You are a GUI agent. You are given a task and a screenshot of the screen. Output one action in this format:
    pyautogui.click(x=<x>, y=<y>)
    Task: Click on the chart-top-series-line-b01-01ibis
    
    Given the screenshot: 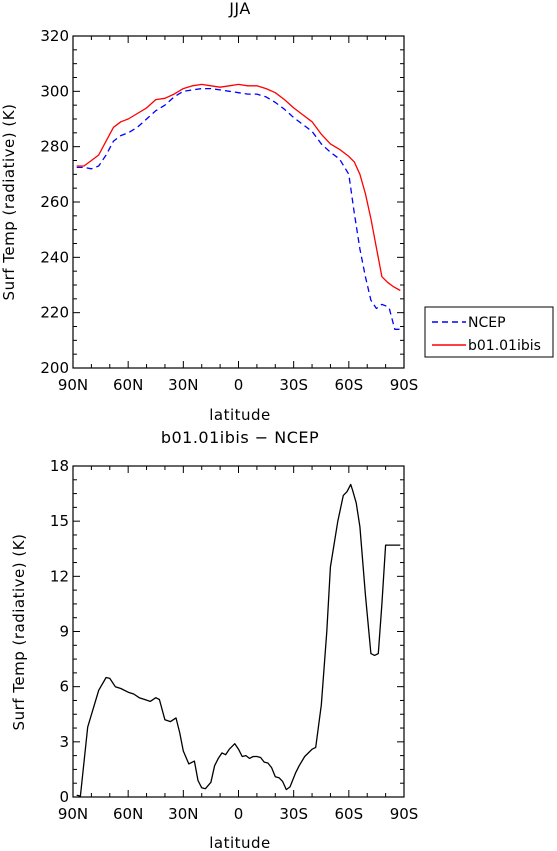 What is the action you would take?
    pyautogui.click(x=238, y=187)
    